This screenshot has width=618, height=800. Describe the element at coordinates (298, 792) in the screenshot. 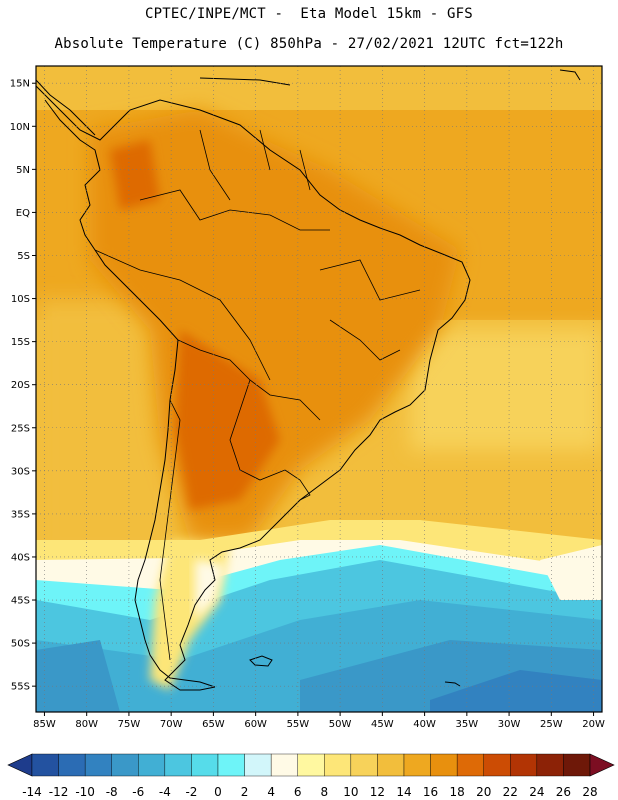

I see `colorbar-label: 6` at that location.